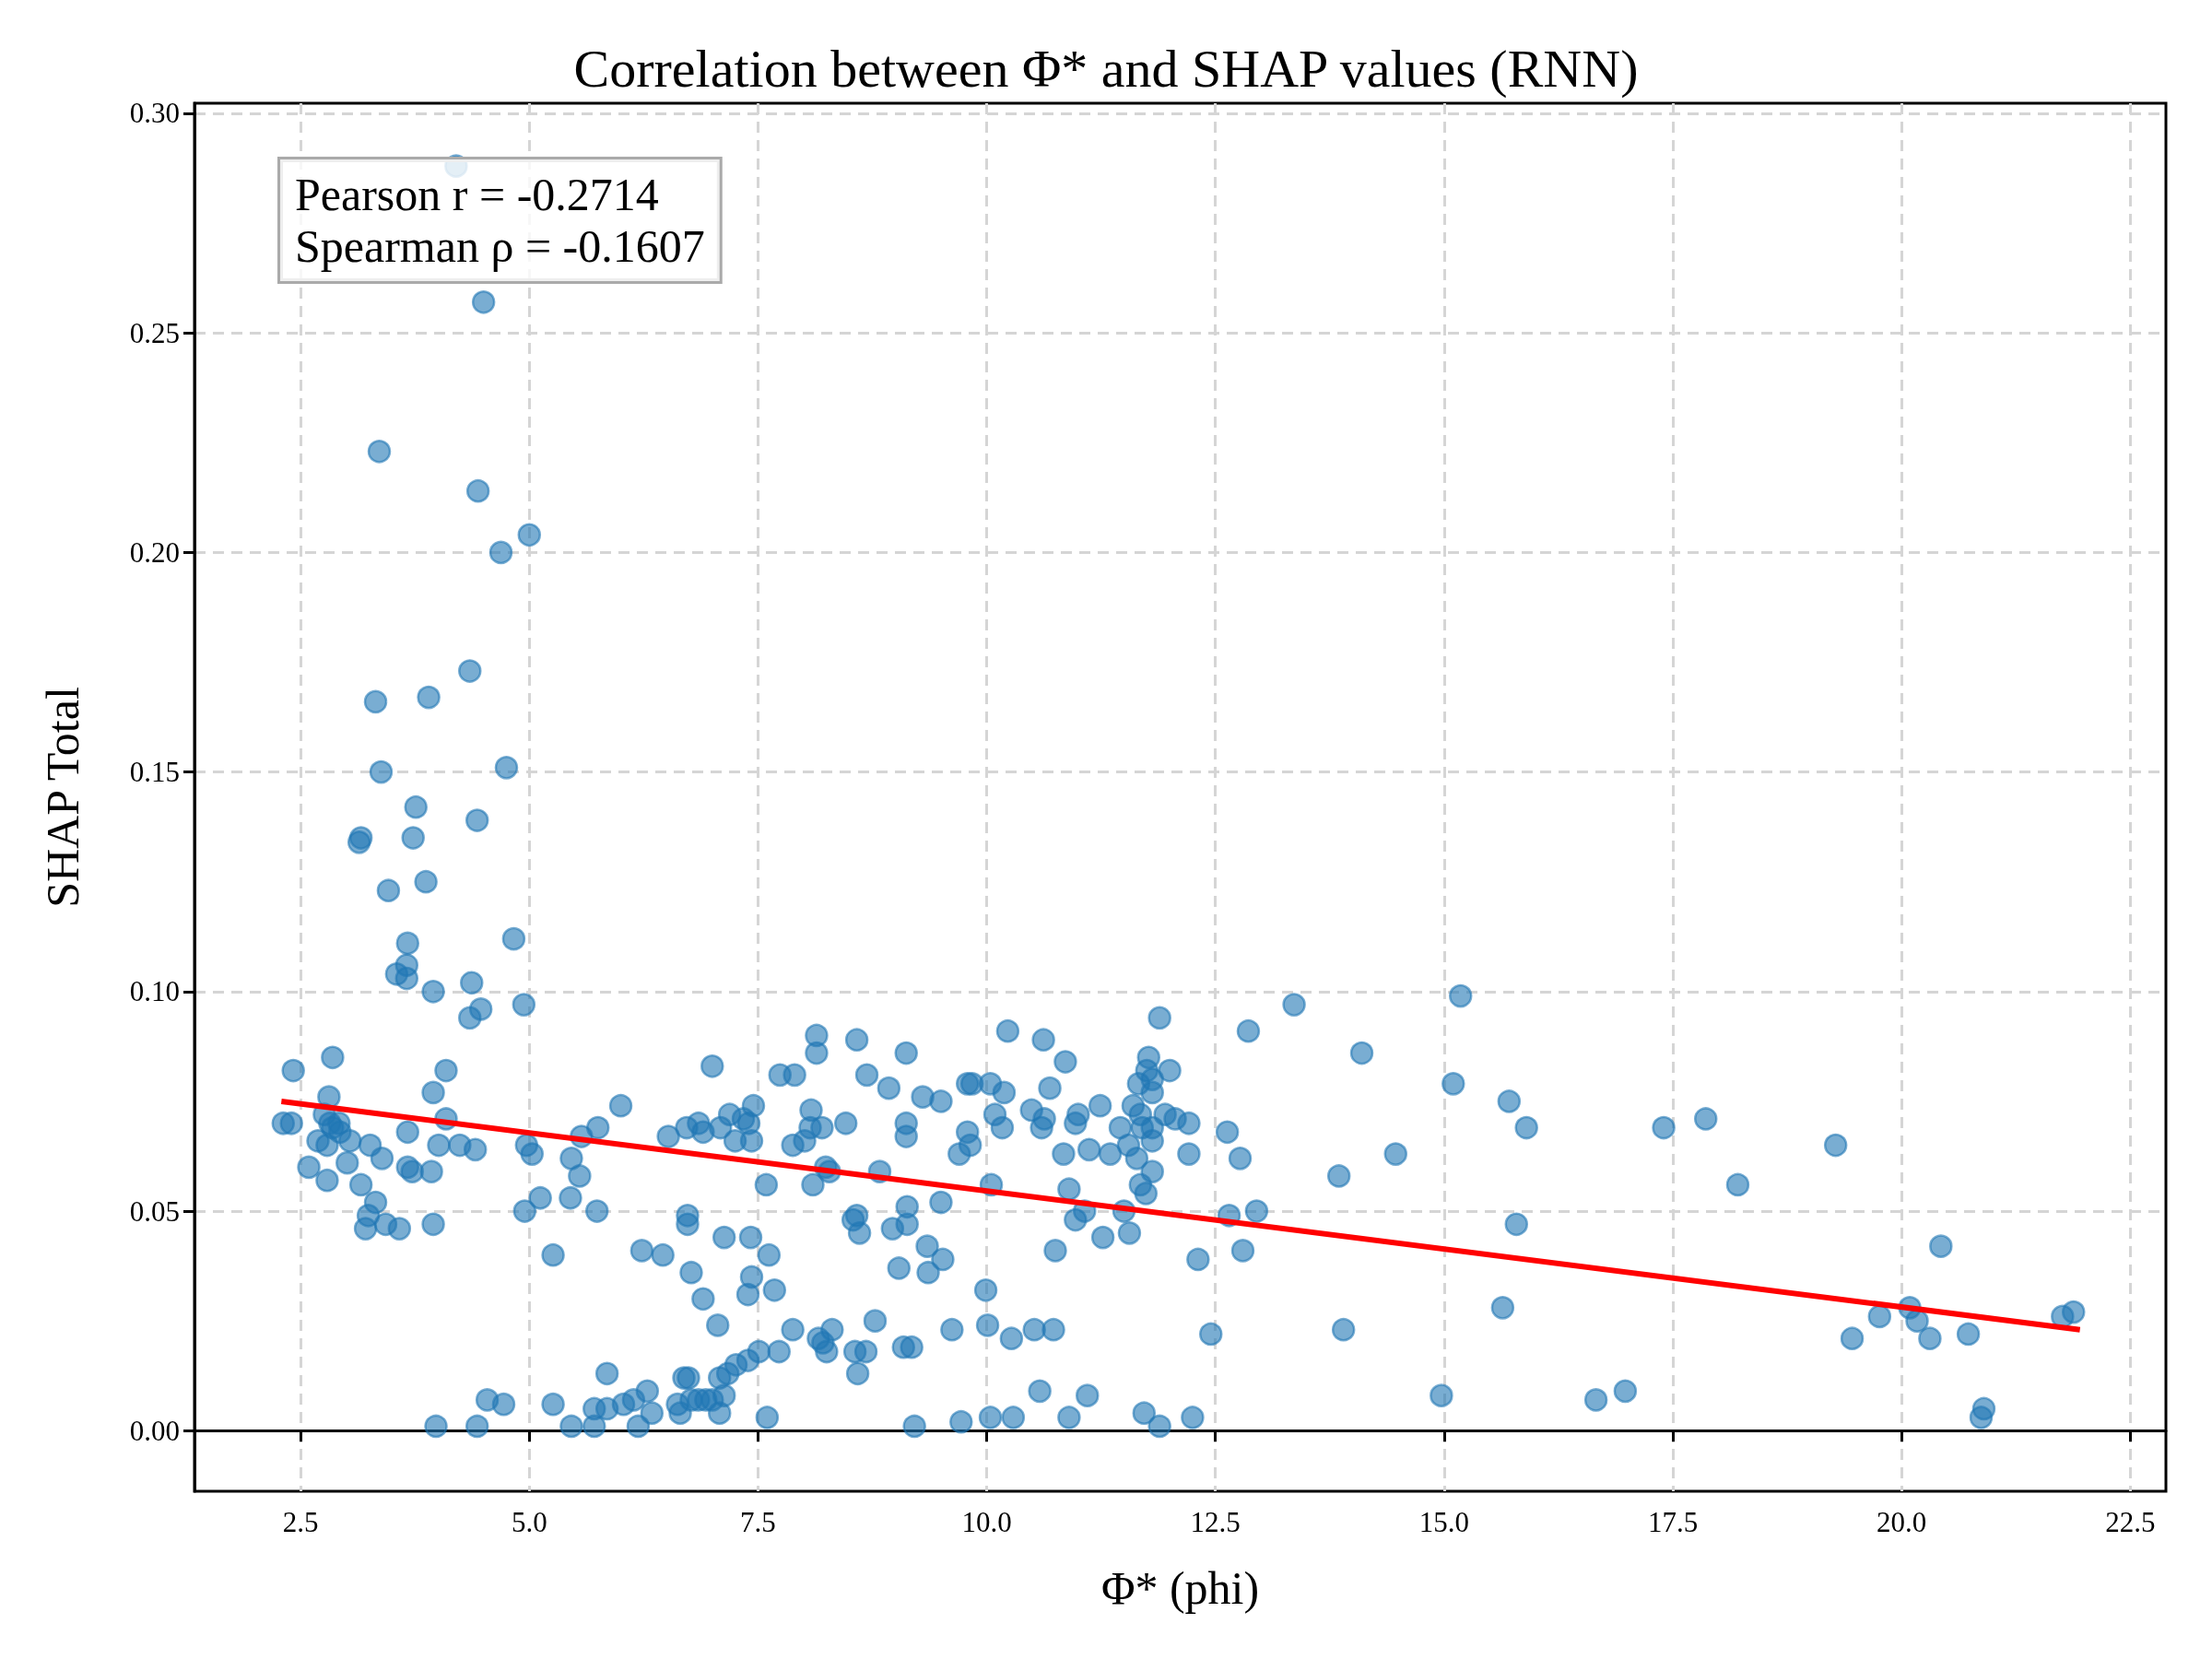 The width and height of the screenshot is (2212, 1659). Describe the element at coordinates (154, 1211) in the screenshot. I see `y-tick-label: 0.05` at that location.